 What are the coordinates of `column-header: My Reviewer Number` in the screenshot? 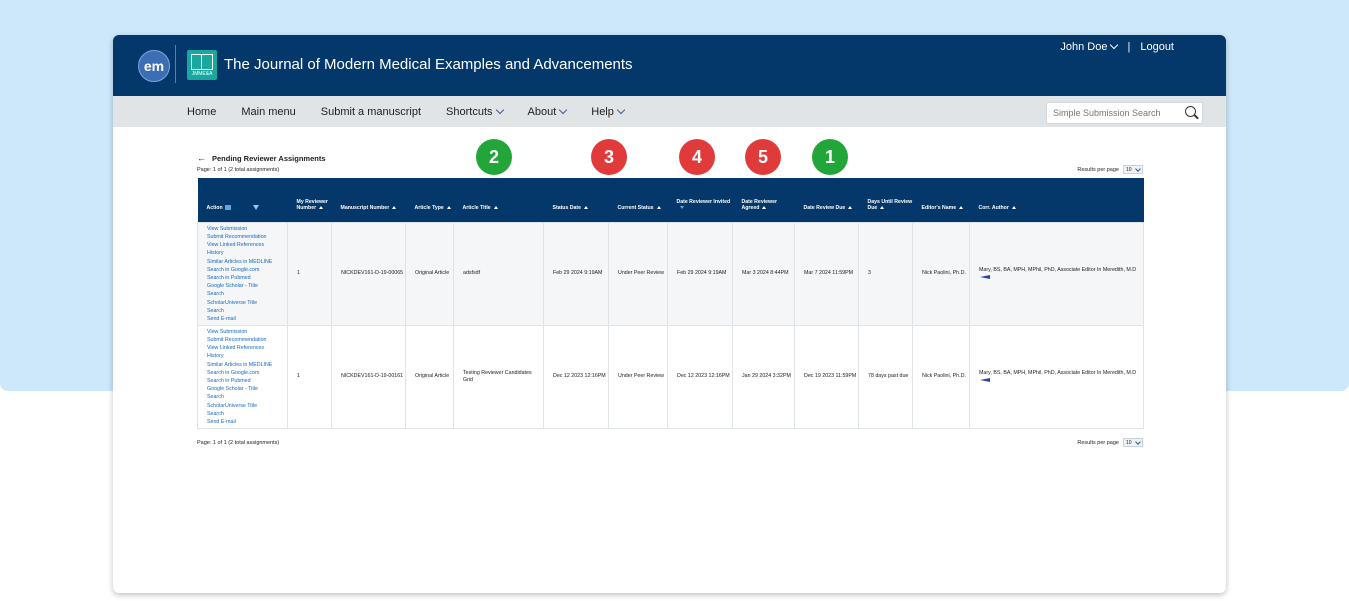 It's located at (309, 200).